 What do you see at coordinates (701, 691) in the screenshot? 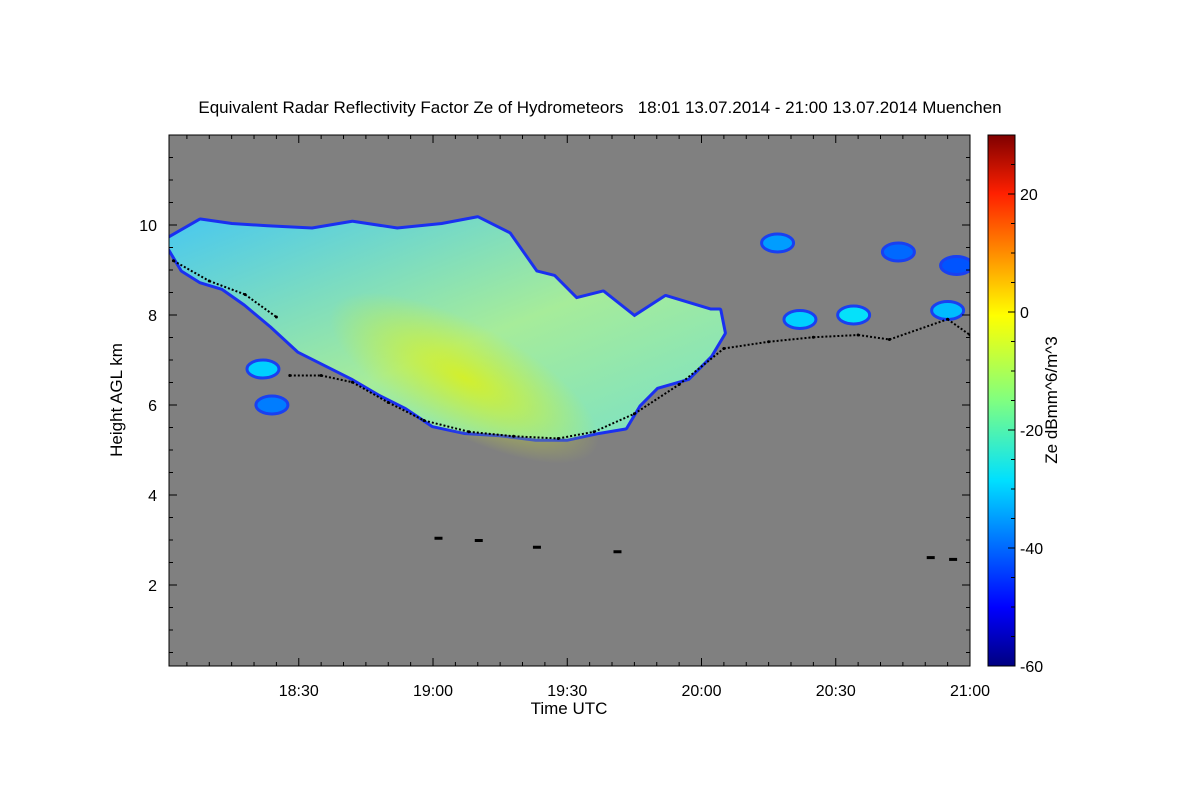
I see `x-tick-label: 20:00` at bounding box center [701, 691].